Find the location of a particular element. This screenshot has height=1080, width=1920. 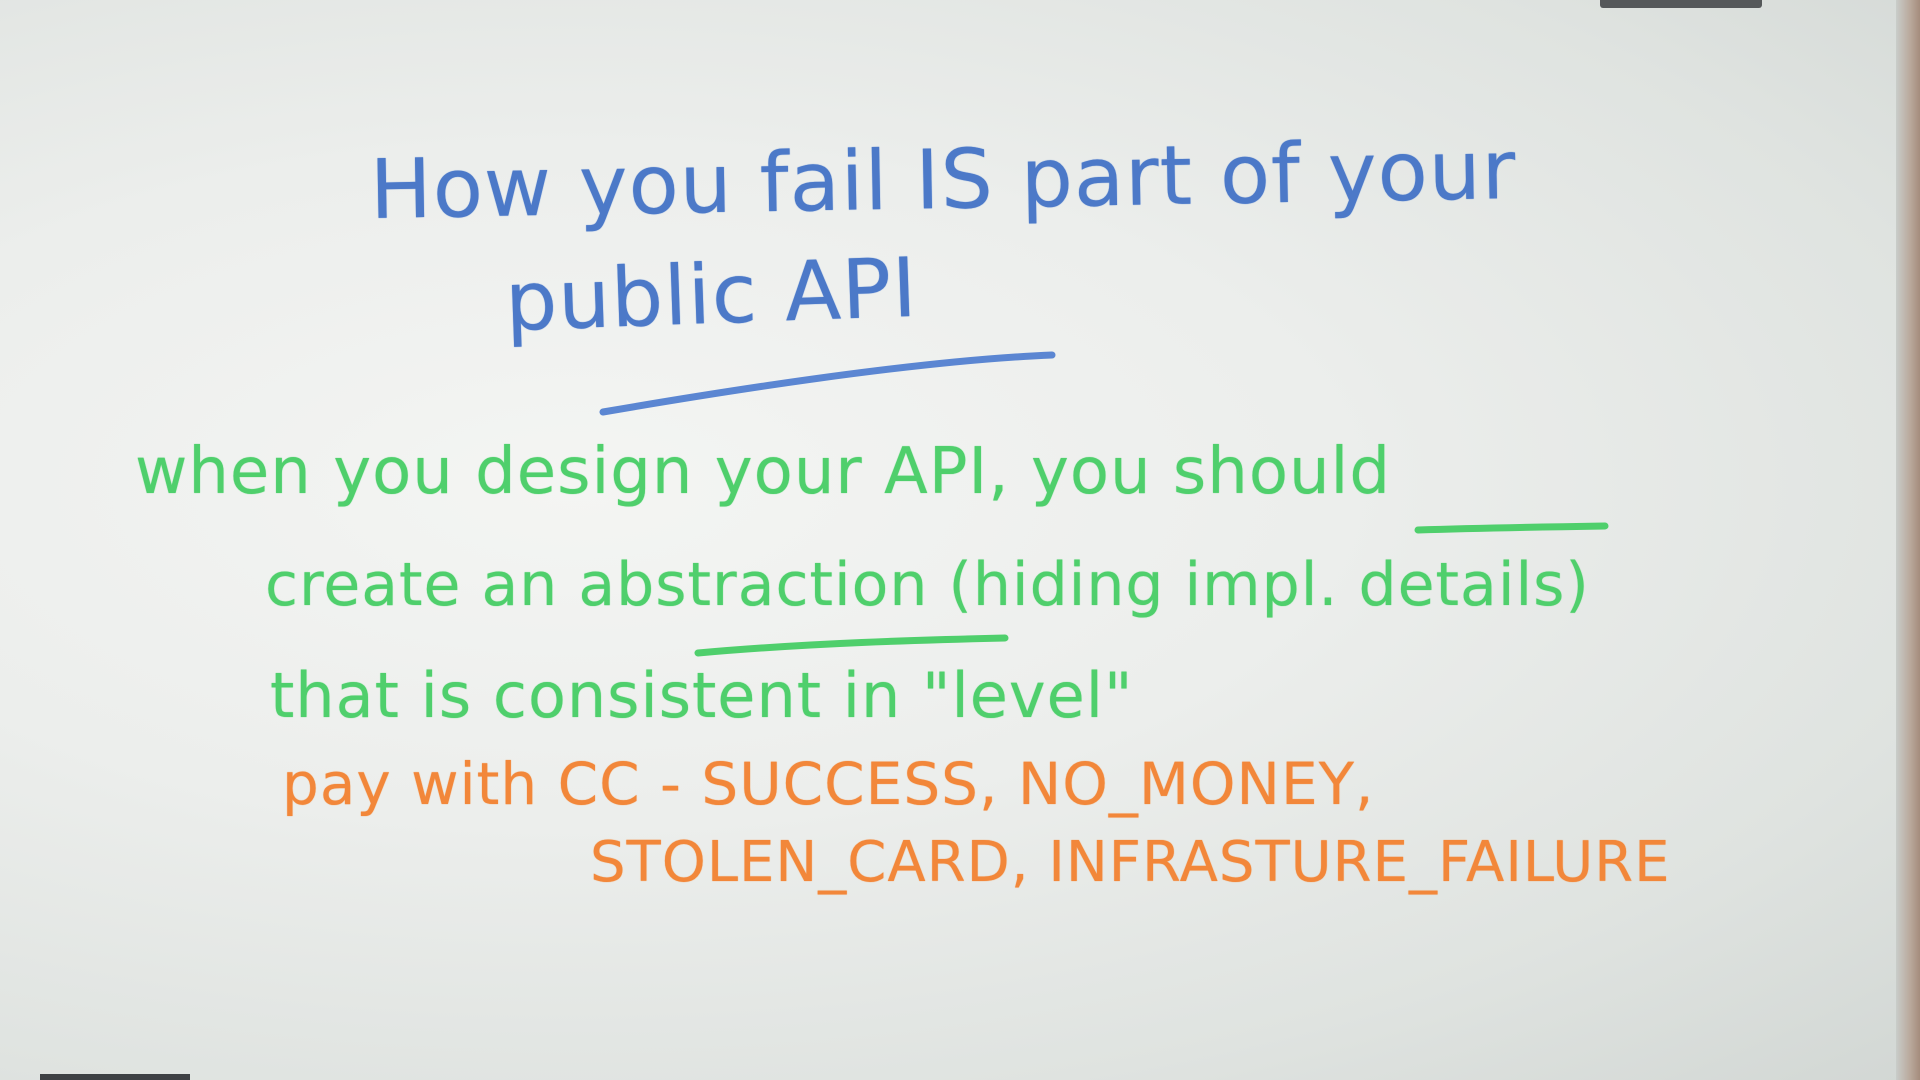

body-line-3: that is consistent in "level" is located at coordinates (702, 695).